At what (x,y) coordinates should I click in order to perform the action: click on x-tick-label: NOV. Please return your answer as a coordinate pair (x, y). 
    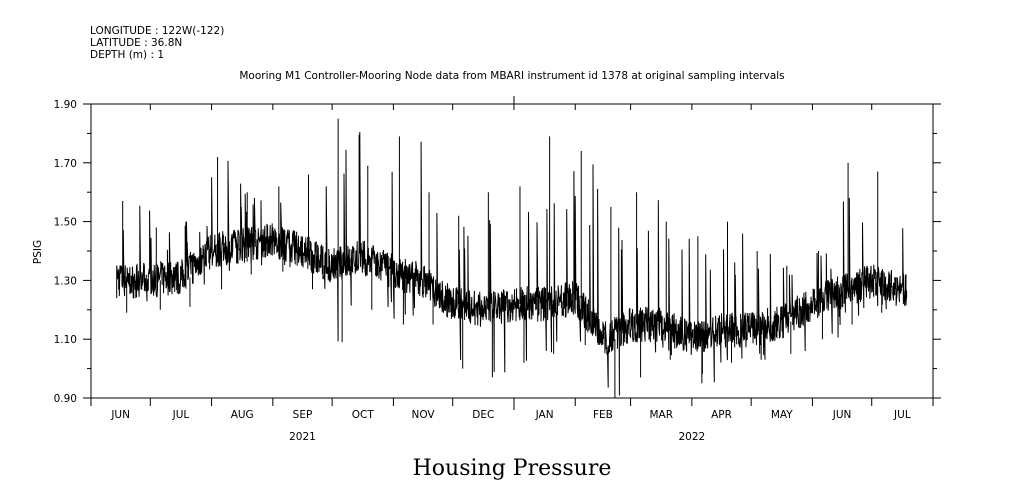
    Looking at the image, I should click on (423, 415).